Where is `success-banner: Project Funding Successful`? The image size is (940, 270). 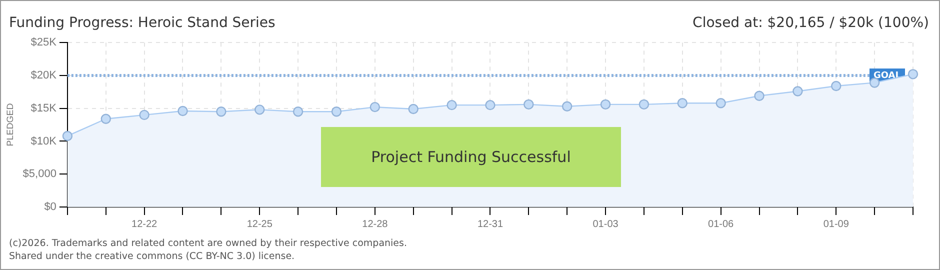
success-banner: Project Funding Successful is located at coordinates (471, 157).